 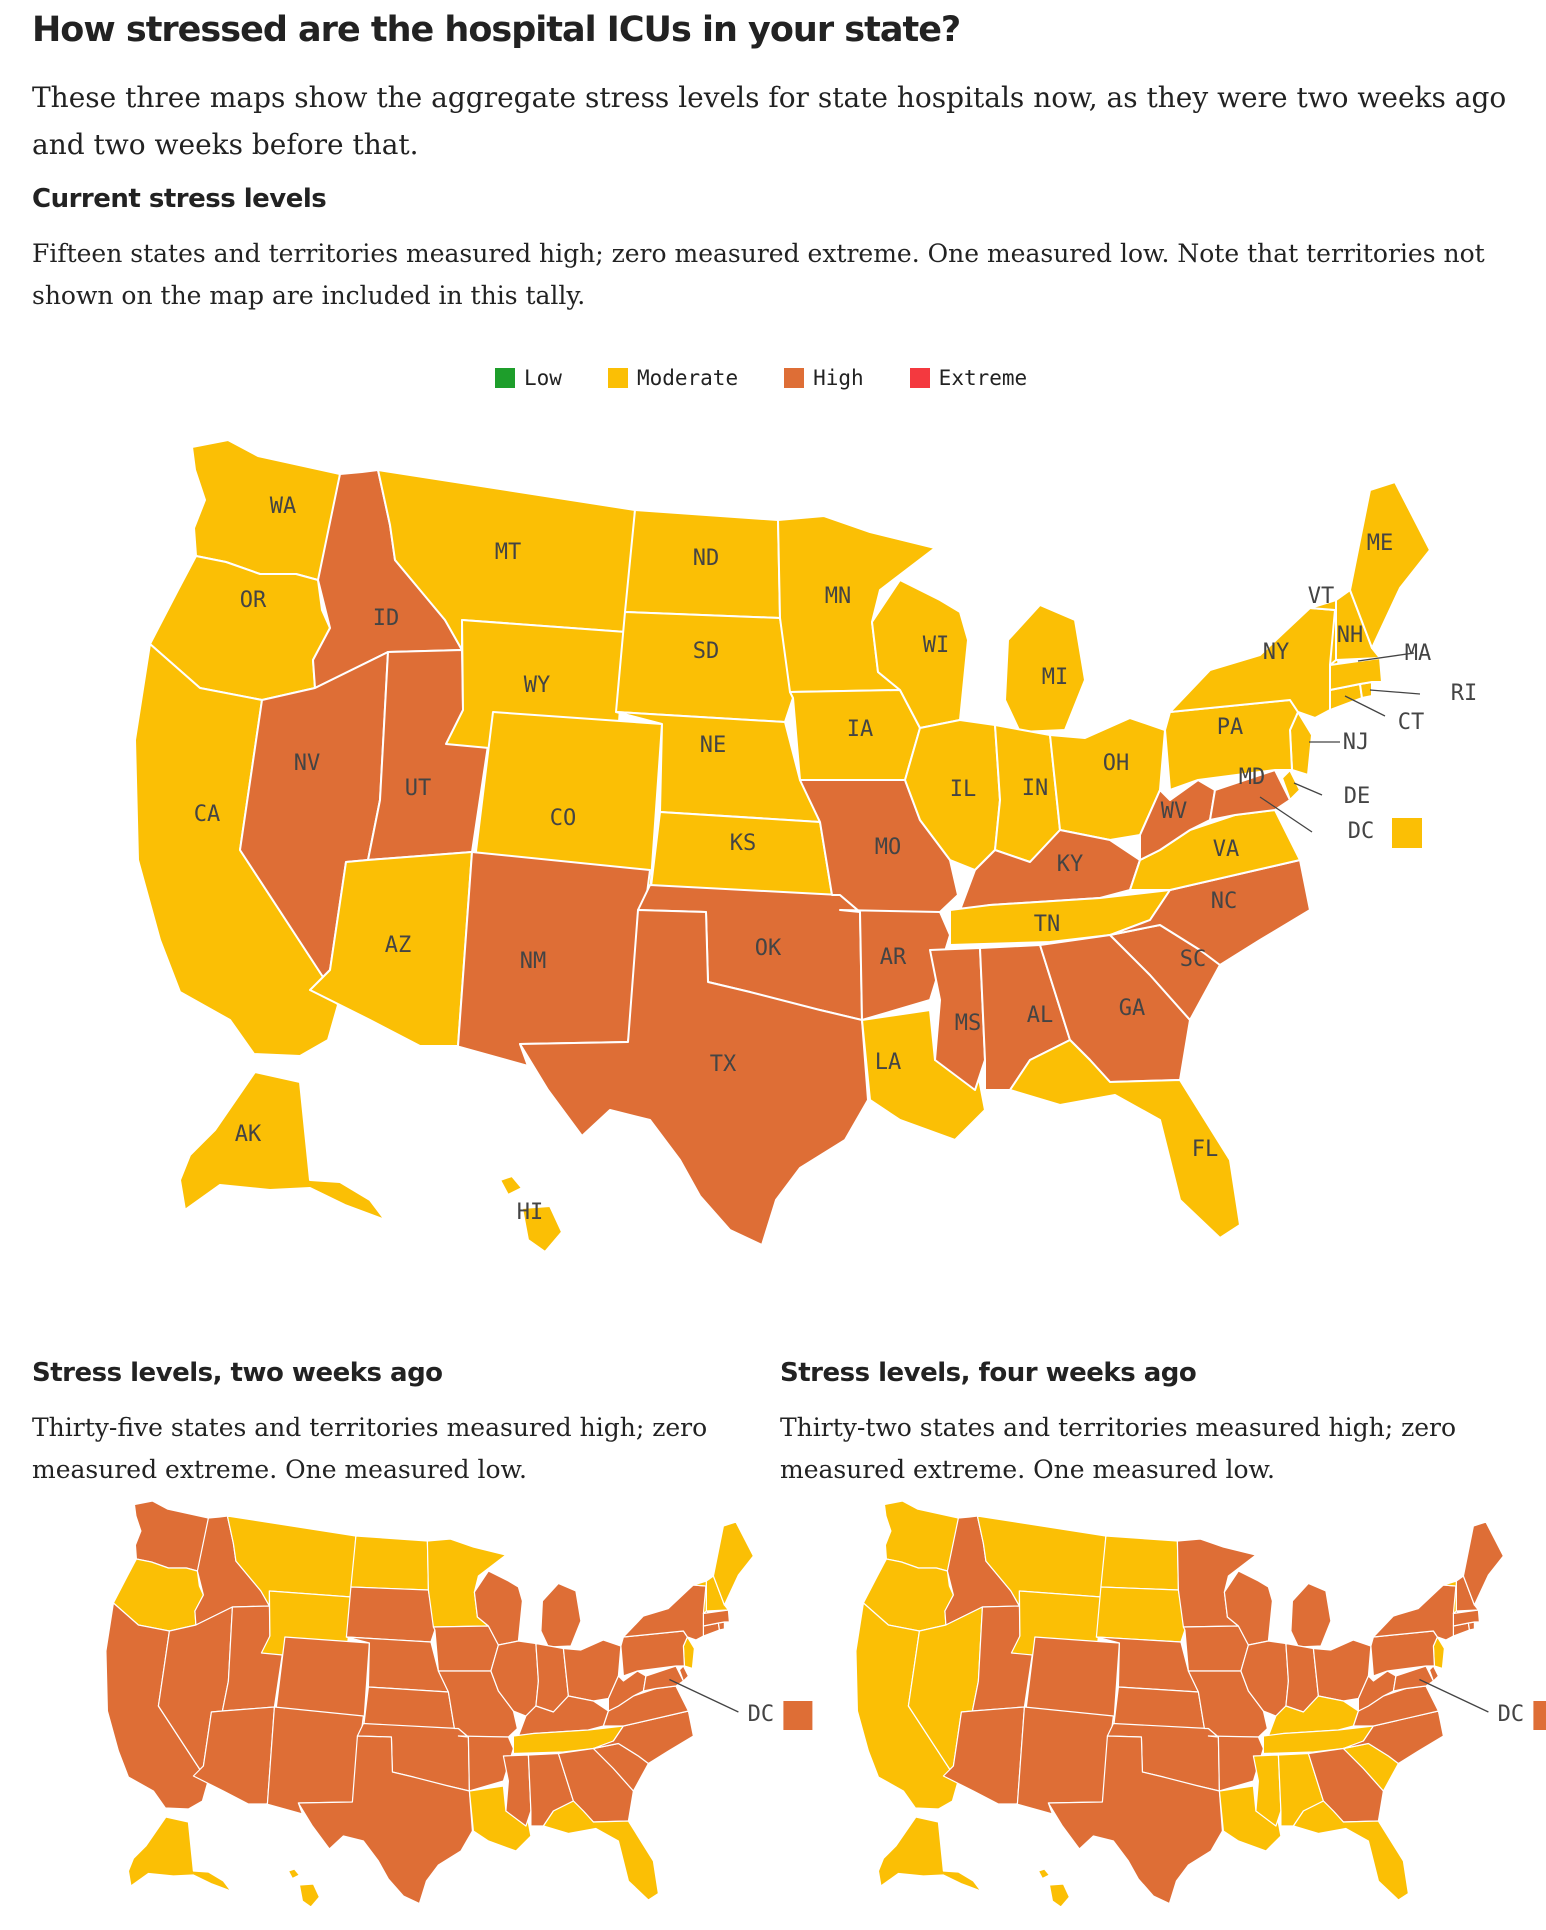 I want to click on state-fl, so click(x=1351, y=1850).